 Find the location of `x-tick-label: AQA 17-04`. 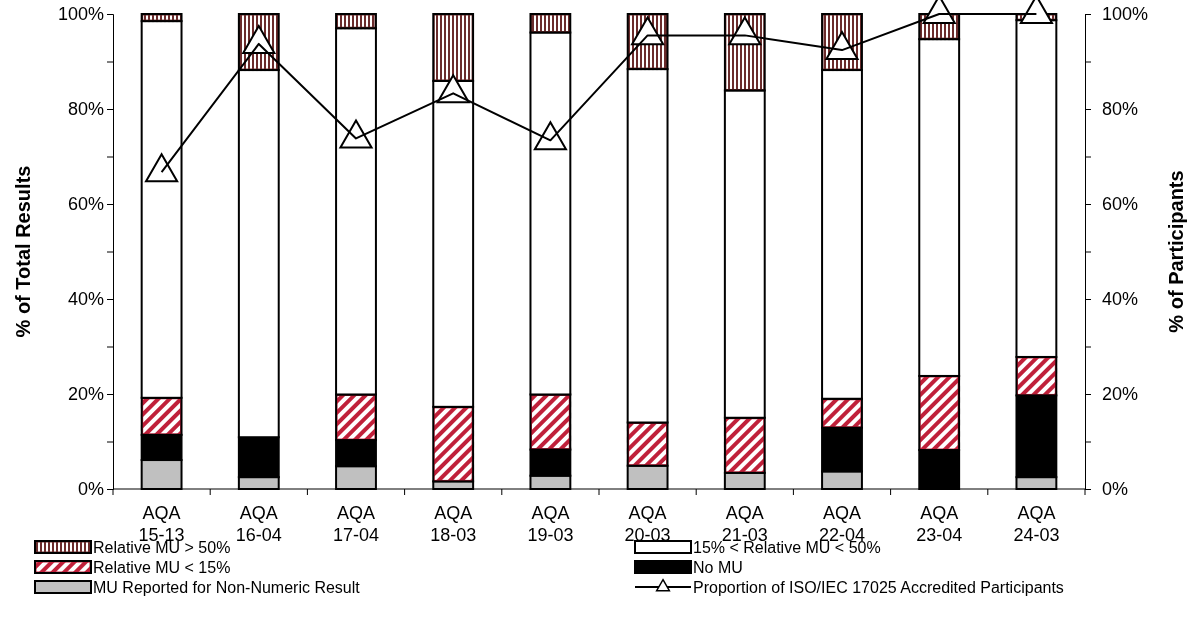

x-tick-label: AQA 17-04 is located at coordinates (356, 524).